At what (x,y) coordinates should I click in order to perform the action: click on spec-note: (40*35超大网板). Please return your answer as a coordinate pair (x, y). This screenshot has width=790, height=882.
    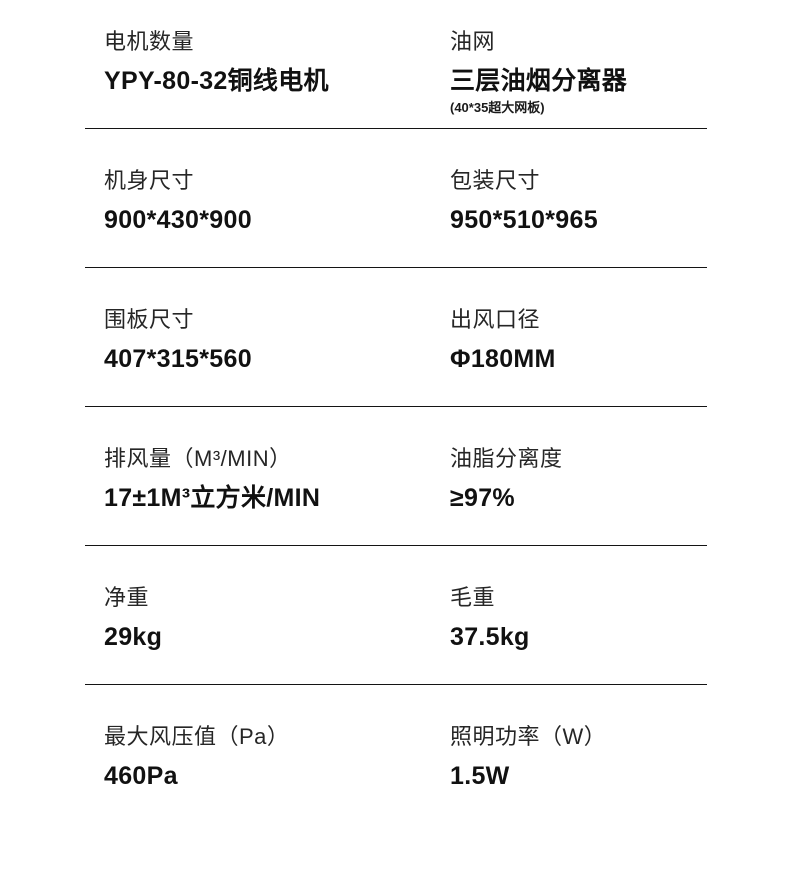
    Looking at the image, I should click on (497, 107).